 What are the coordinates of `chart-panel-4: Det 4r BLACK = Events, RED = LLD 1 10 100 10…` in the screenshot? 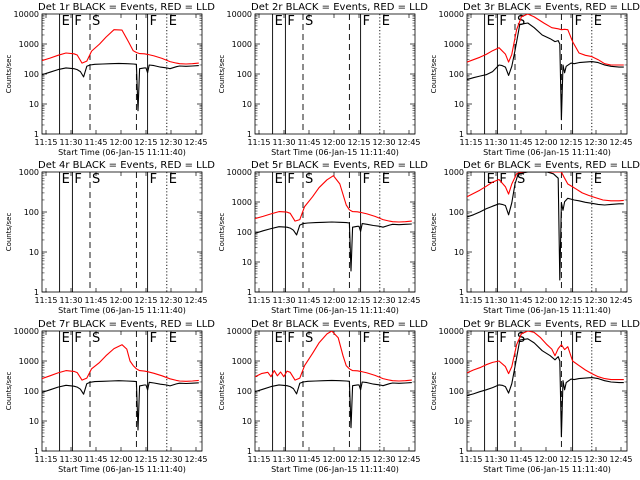 It's located at (110, 237).